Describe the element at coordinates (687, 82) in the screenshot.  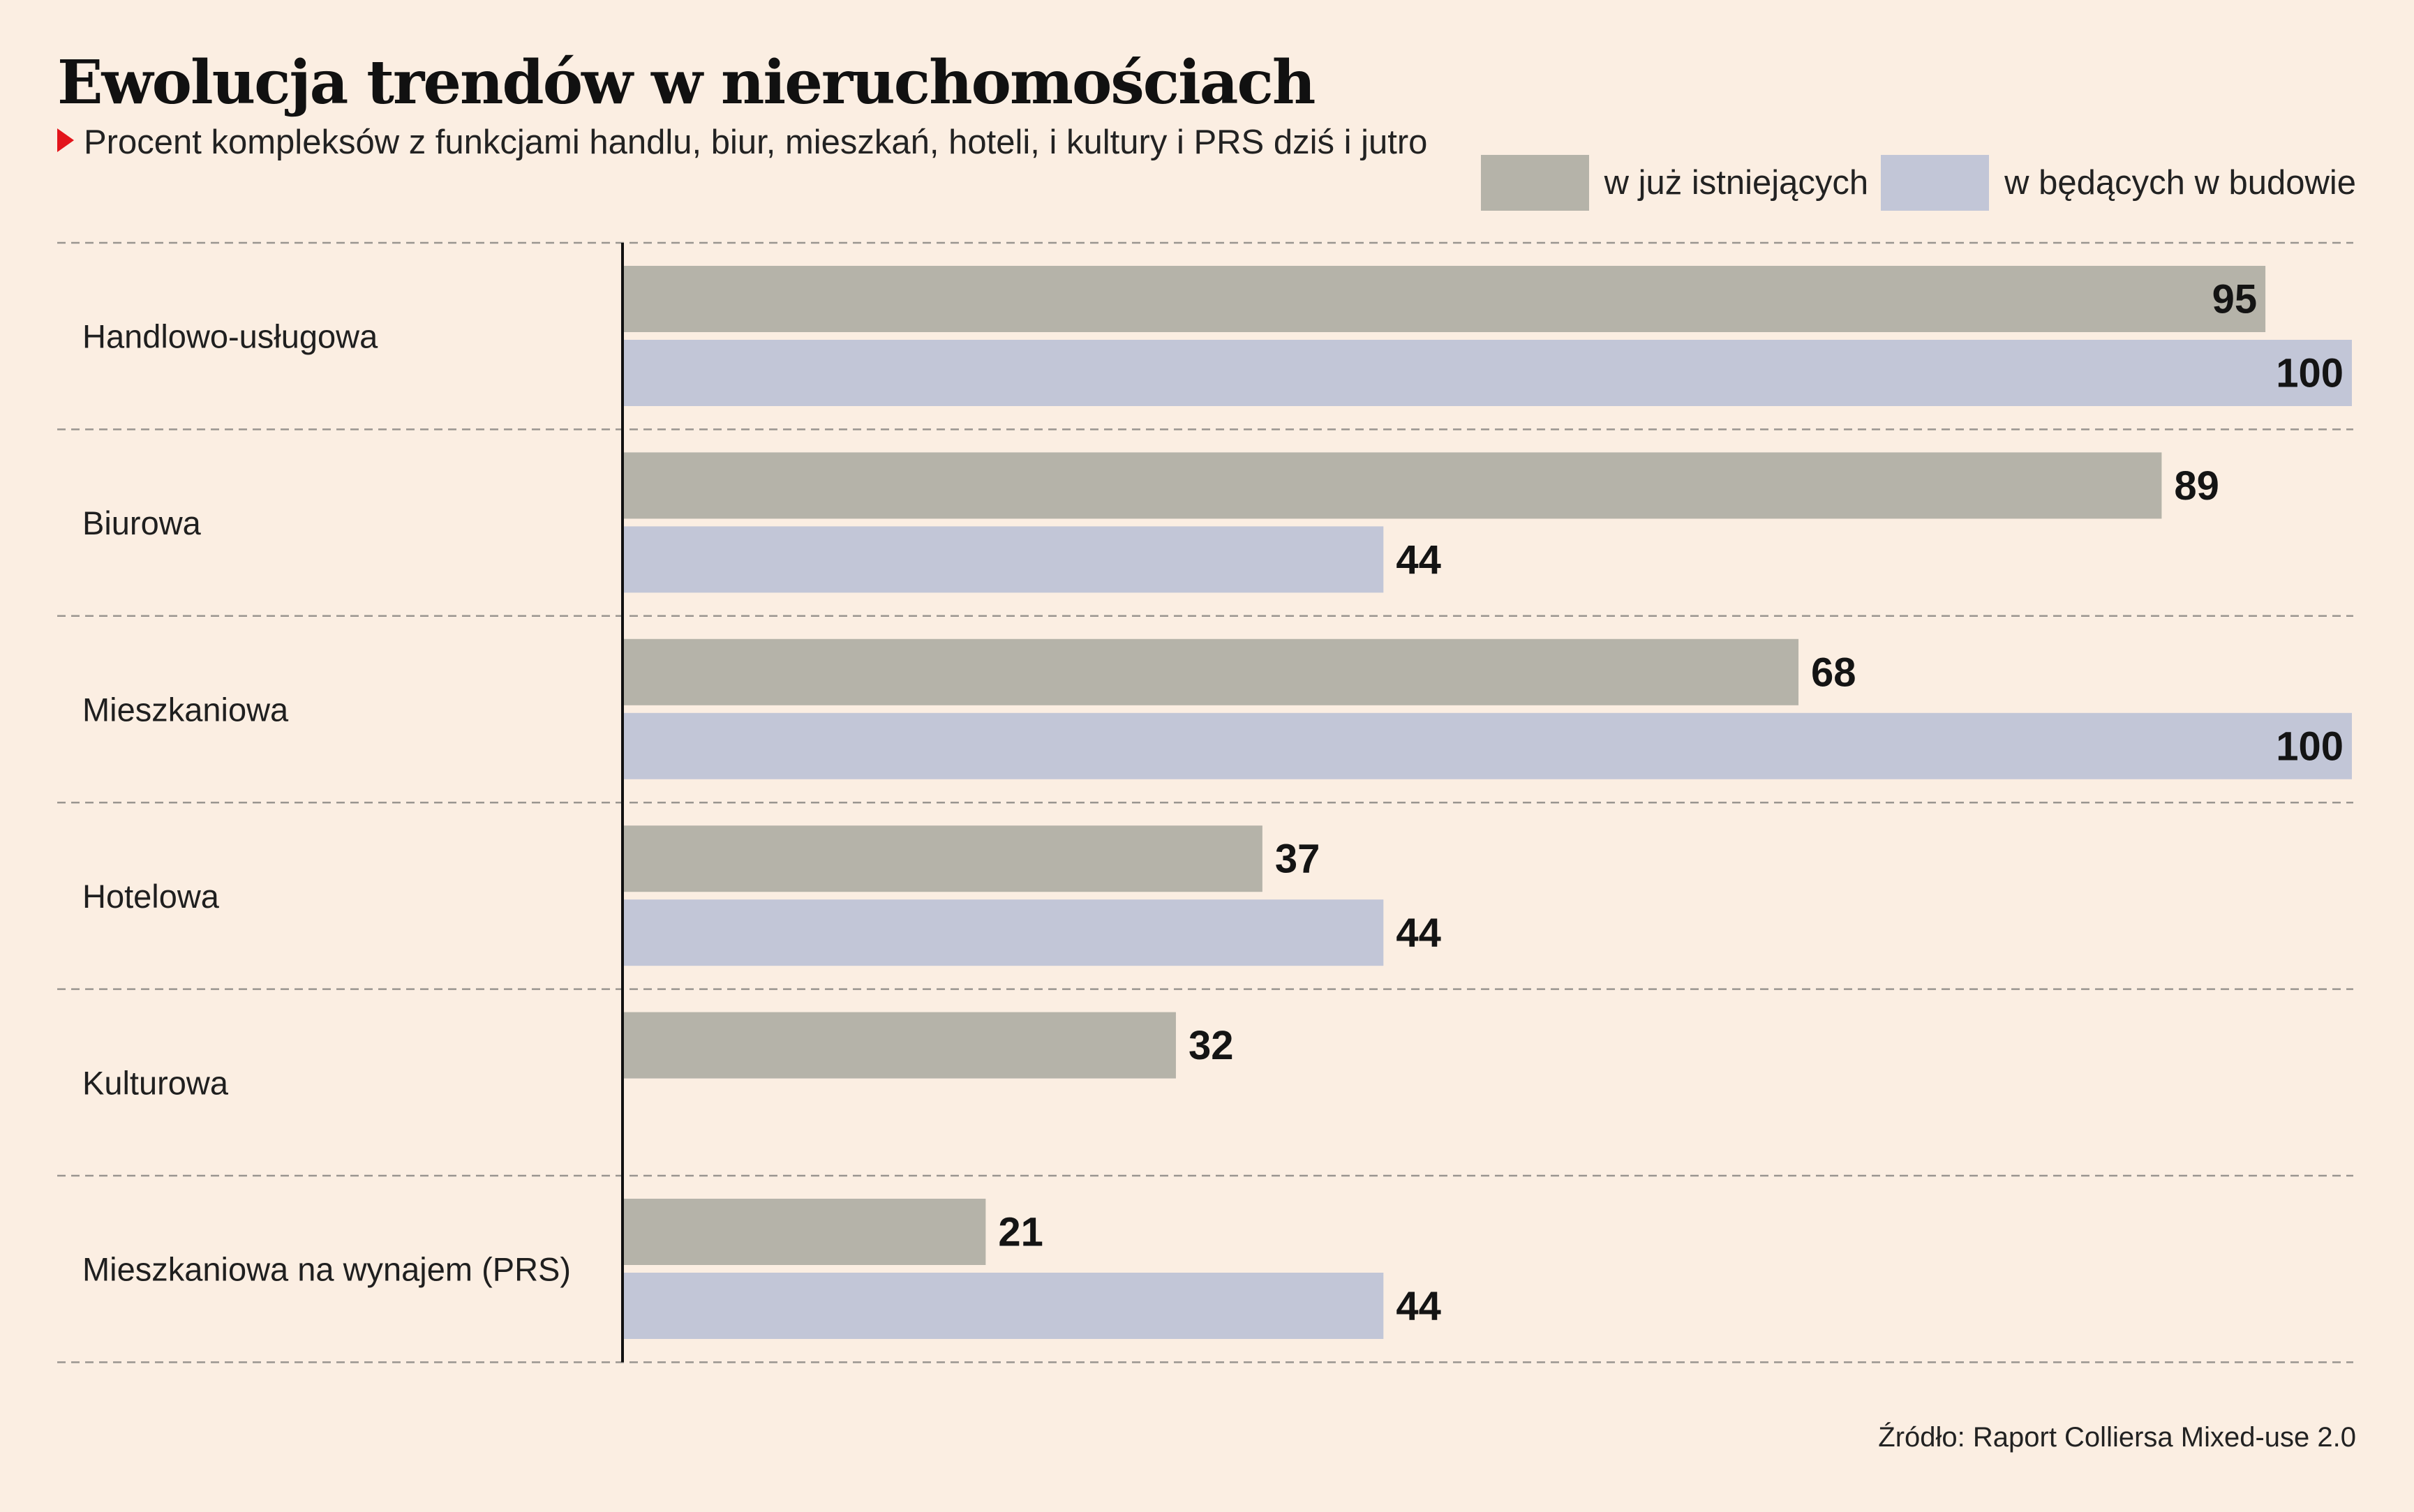
I see `chart-title: Ewolucja trendów w nieruchomościach` at that location.